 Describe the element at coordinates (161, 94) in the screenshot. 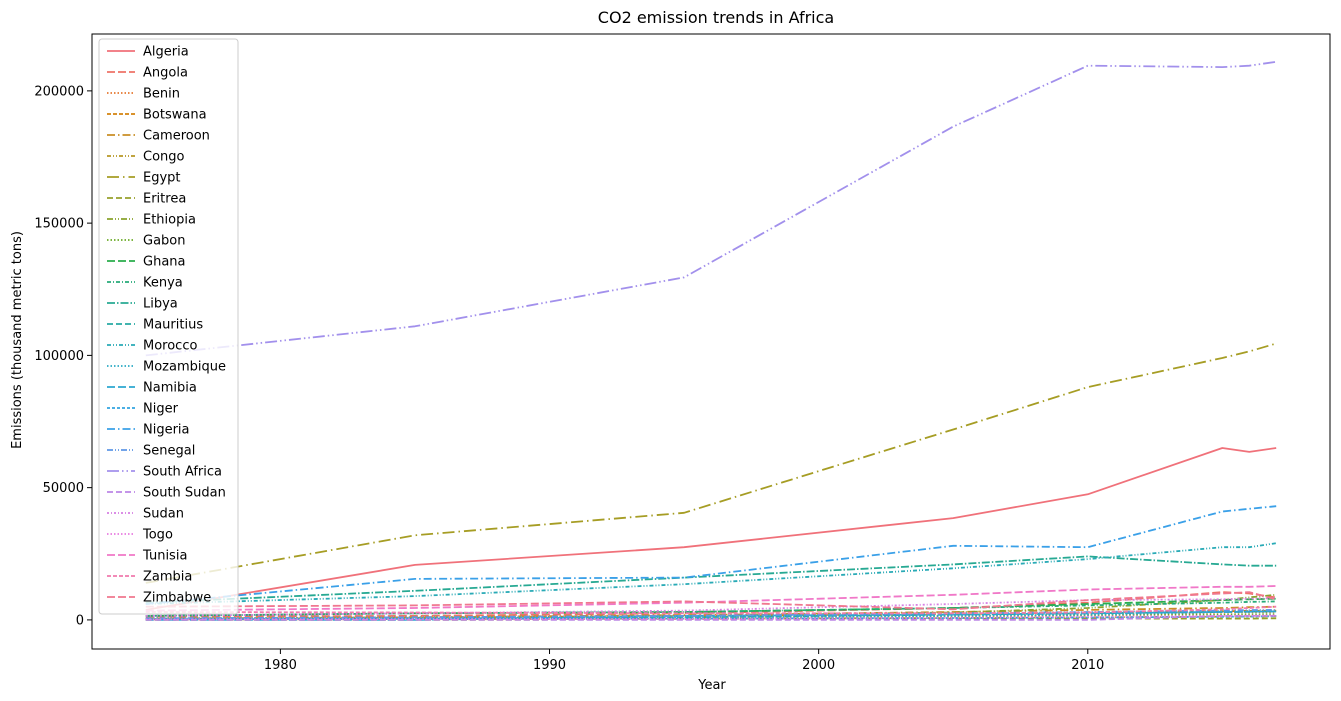

I see `legend-label: Benin` at that location.